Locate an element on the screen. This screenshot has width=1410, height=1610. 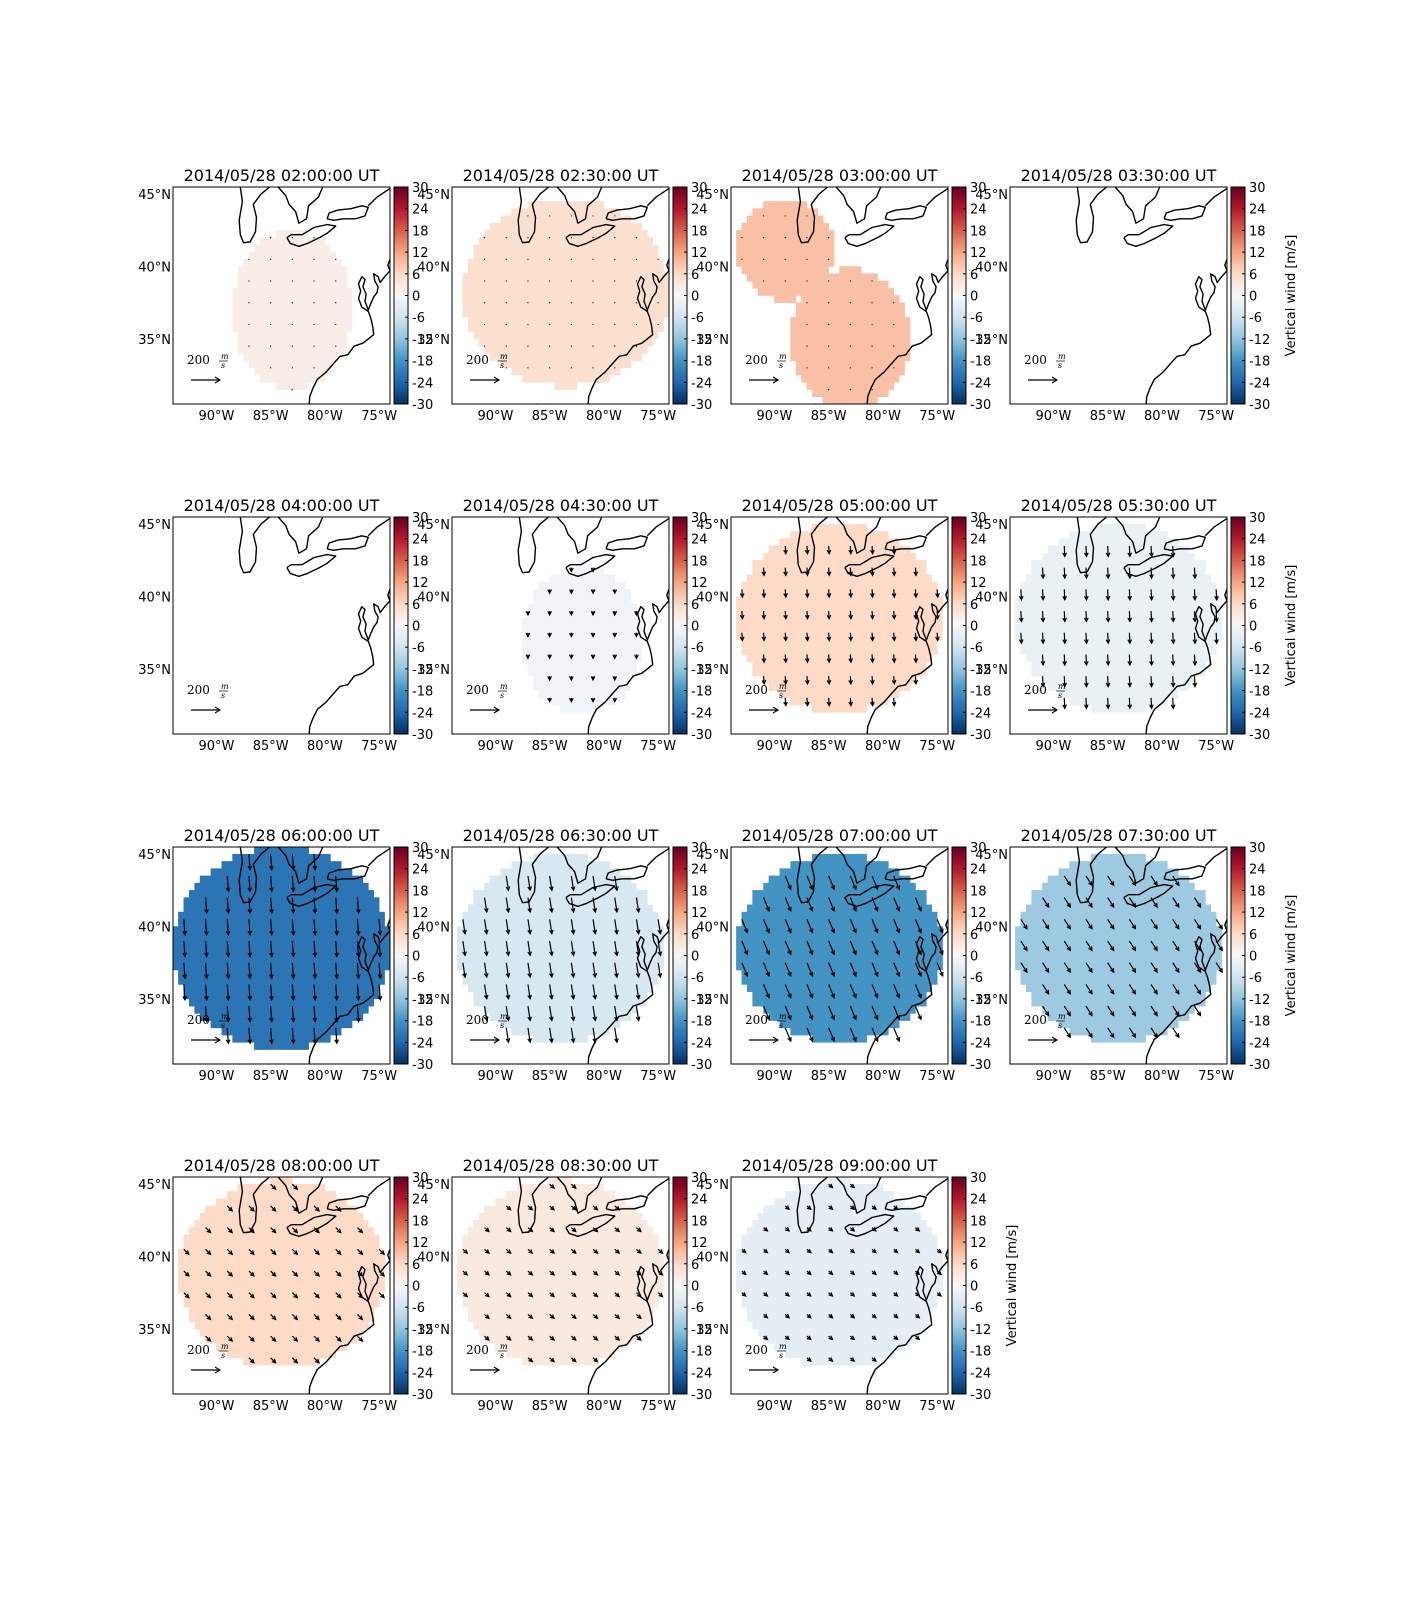
colorbar-tick-label: 18 is located at coordinates (978, 561).